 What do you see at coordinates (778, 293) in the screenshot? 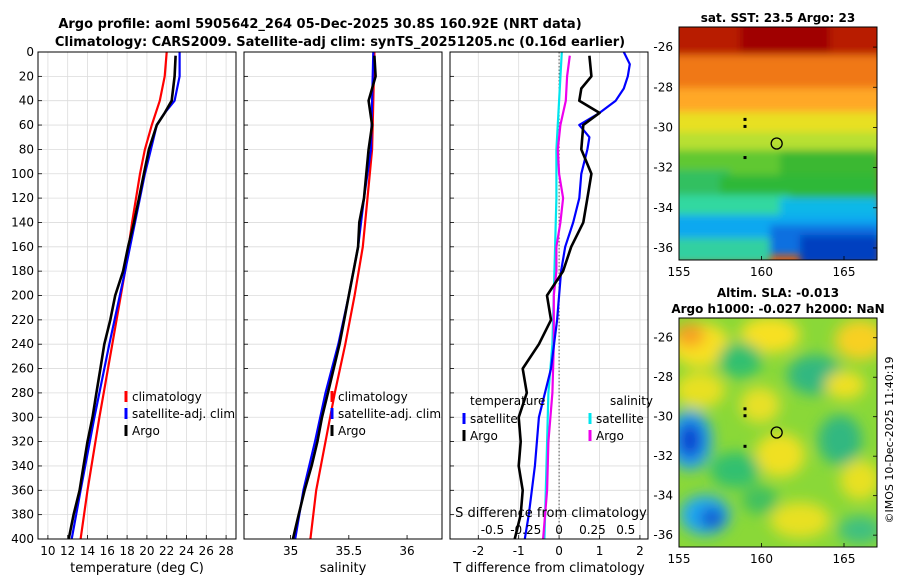
I see `sla-map-title: Altim. SLA: -0.013` at bounding box center [778, 293].